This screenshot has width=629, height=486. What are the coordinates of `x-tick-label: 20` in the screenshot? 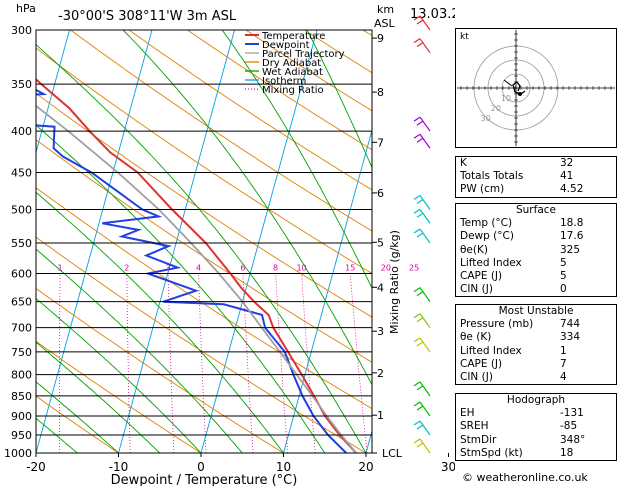 It's located at (365, 467).